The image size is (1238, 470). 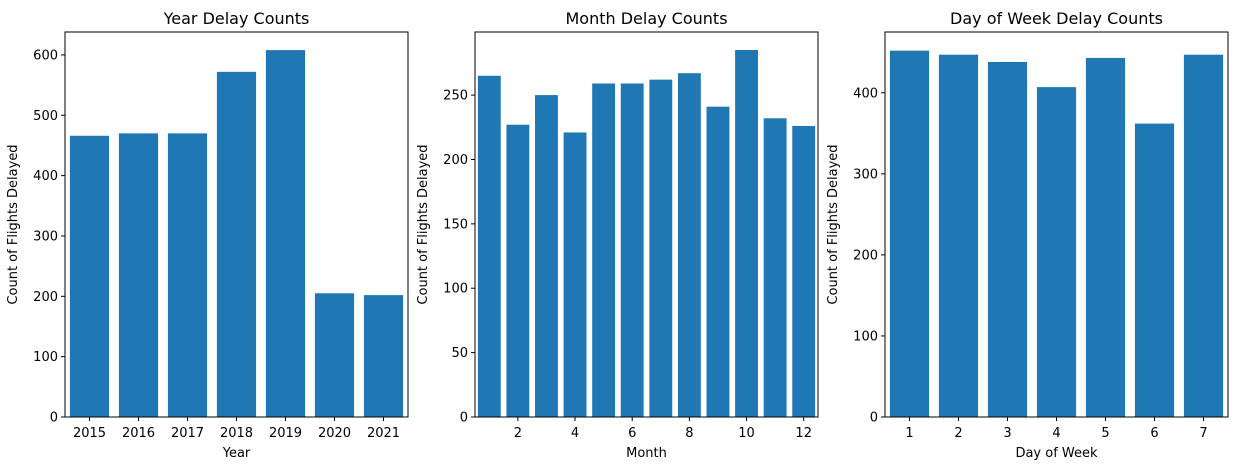 I want to click on x-tick-label: 5, so click(x=1105, y=433).